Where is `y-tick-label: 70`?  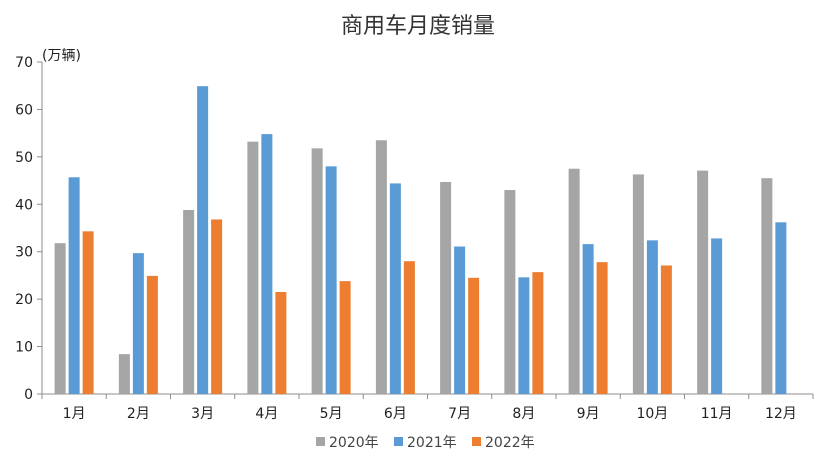
y-tick-label: 70 is located at coordinates (24, 63).